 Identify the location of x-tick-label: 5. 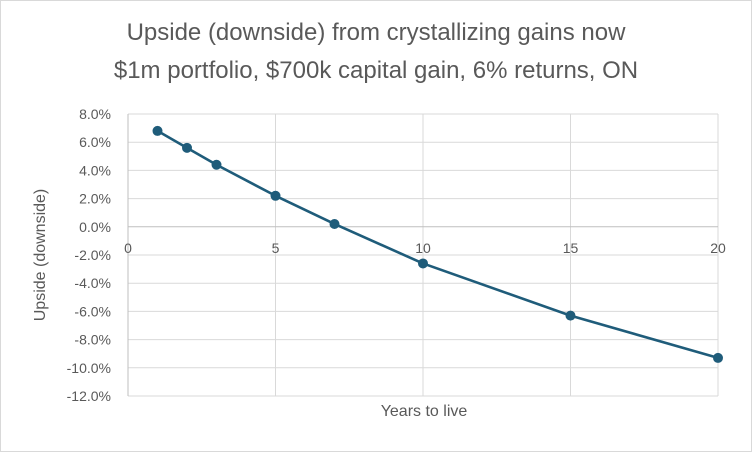
(276, 248).